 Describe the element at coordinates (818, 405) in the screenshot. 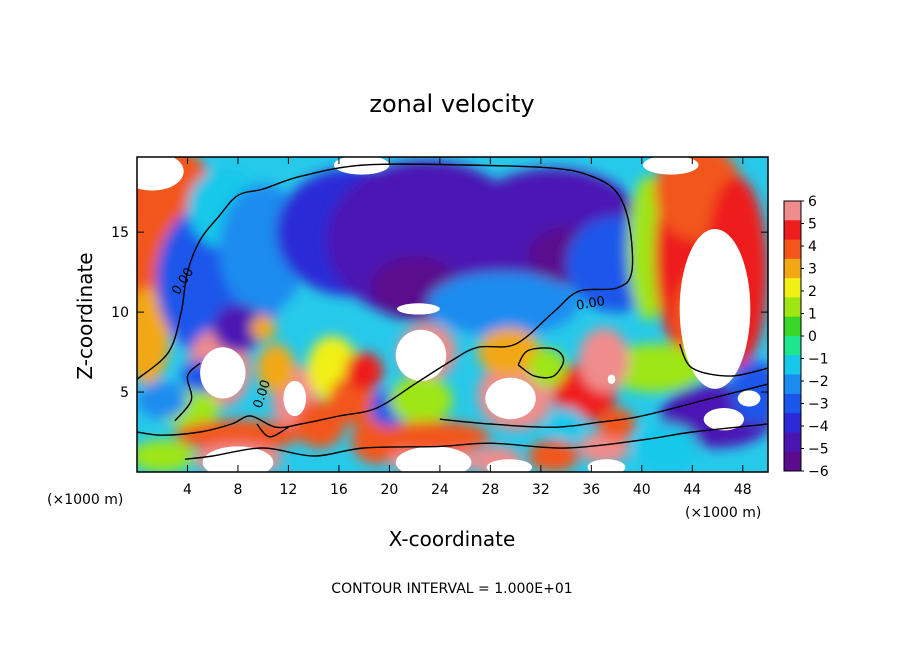

I see `colorbar-tick-label: −3` at that location.